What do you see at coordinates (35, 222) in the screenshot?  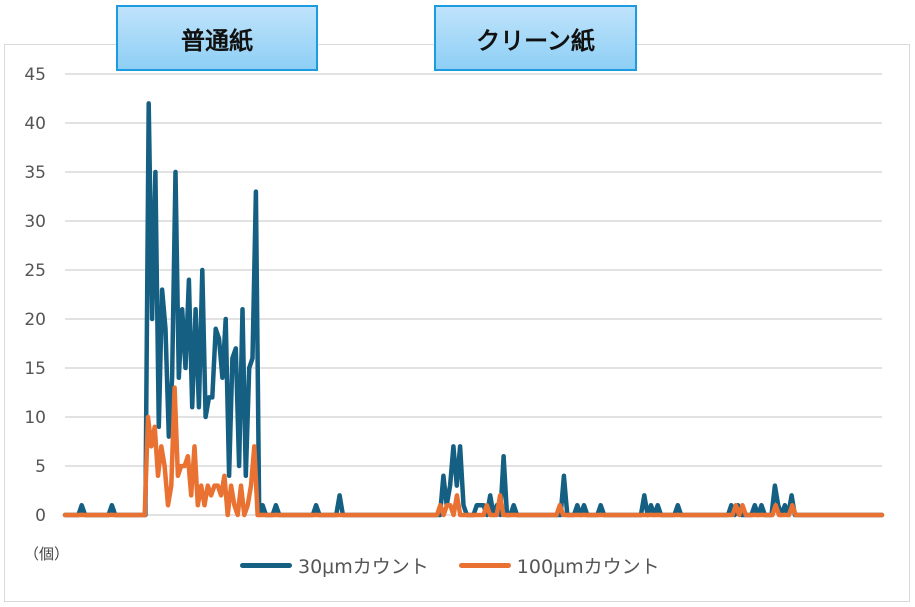 I see `y-tick-label: 30` at bounding box center [35, 222].